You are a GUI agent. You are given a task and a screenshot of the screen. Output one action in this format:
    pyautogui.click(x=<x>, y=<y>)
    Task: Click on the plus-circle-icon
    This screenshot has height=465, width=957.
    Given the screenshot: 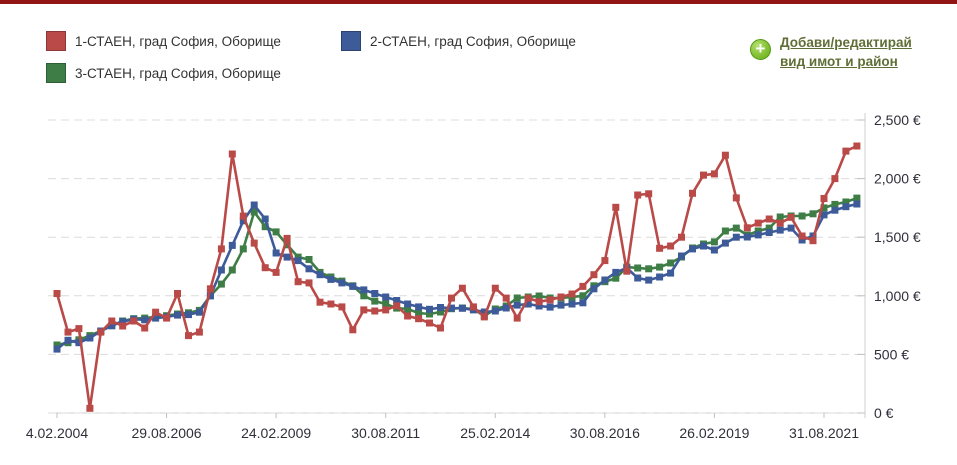 What is the action you would take?
    pyautogui.click(x=760, y=49)
    